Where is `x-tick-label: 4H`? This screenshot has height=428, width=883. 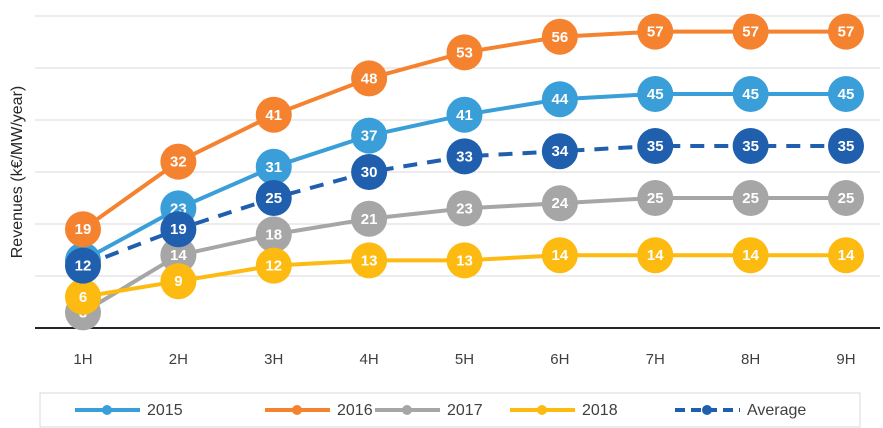 x-tick-label: 4H is located at coordinates (369, 359).